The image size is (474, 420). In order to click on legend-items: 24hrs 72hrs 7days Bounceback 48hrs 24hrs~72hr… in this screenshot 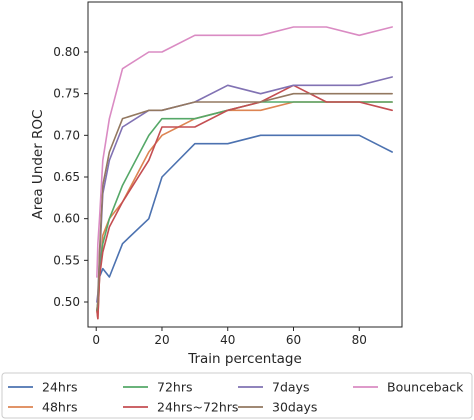, I will do `click(236, 397)`.